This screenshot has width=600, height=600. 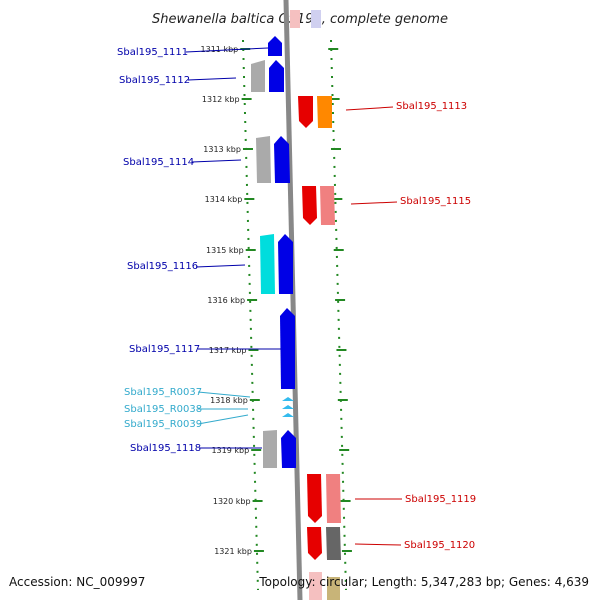 I want to click on partial-feature-top-lavender, so click(x=316, y=19).